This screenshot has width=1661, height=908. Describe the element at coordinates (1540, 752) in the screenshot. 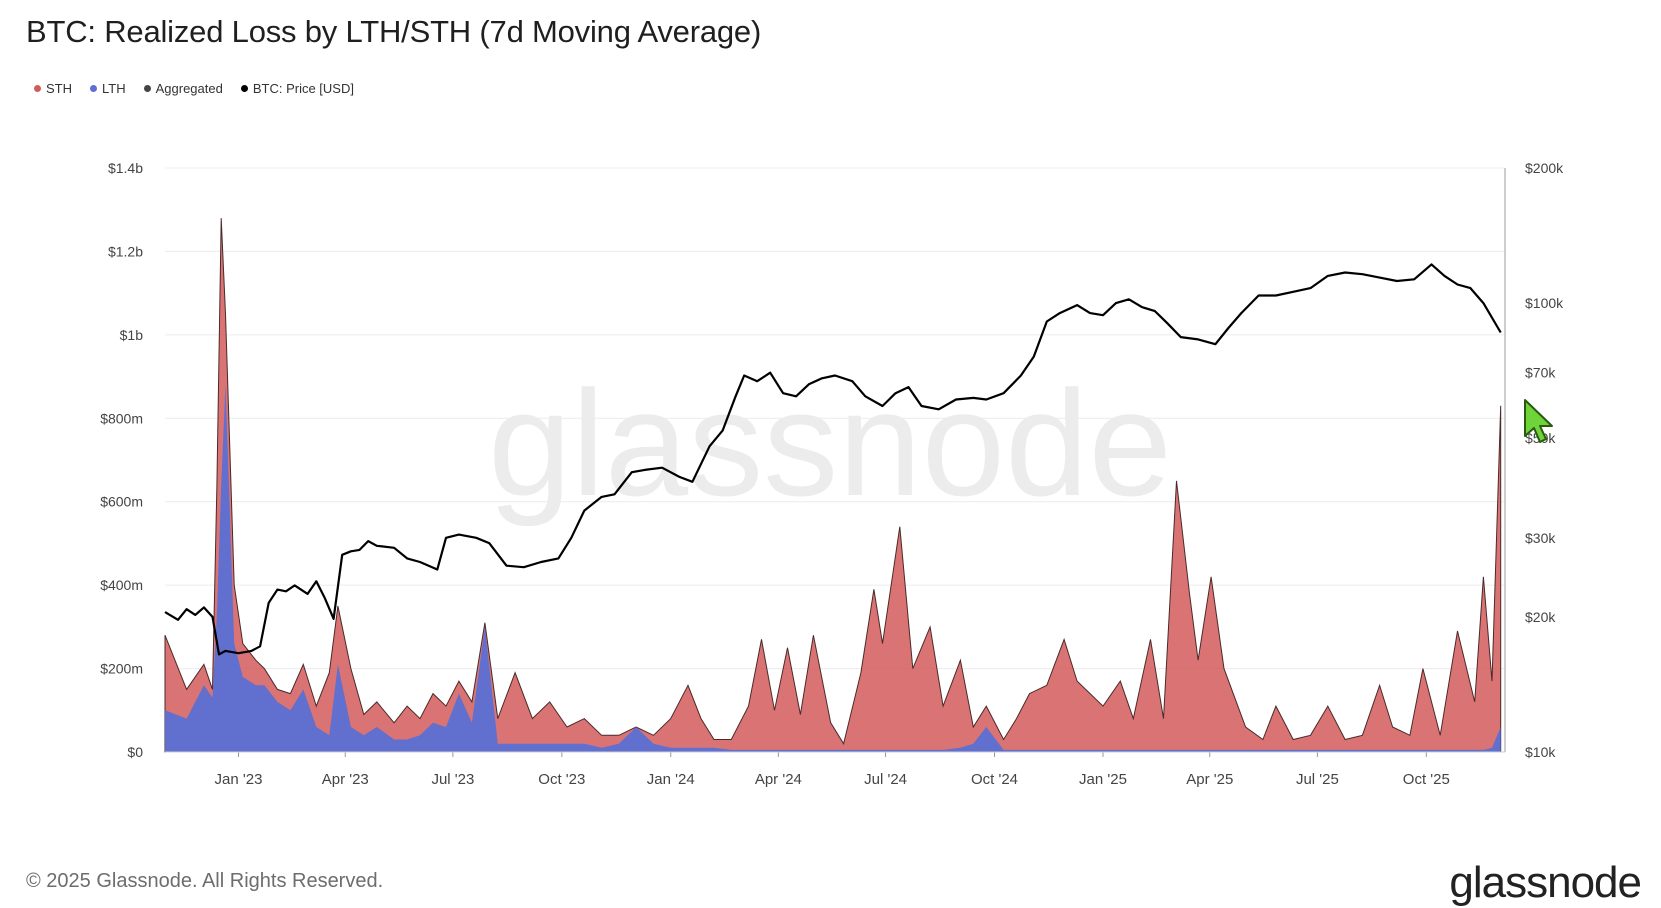

I see `right-tick-label: $10k` at that location.